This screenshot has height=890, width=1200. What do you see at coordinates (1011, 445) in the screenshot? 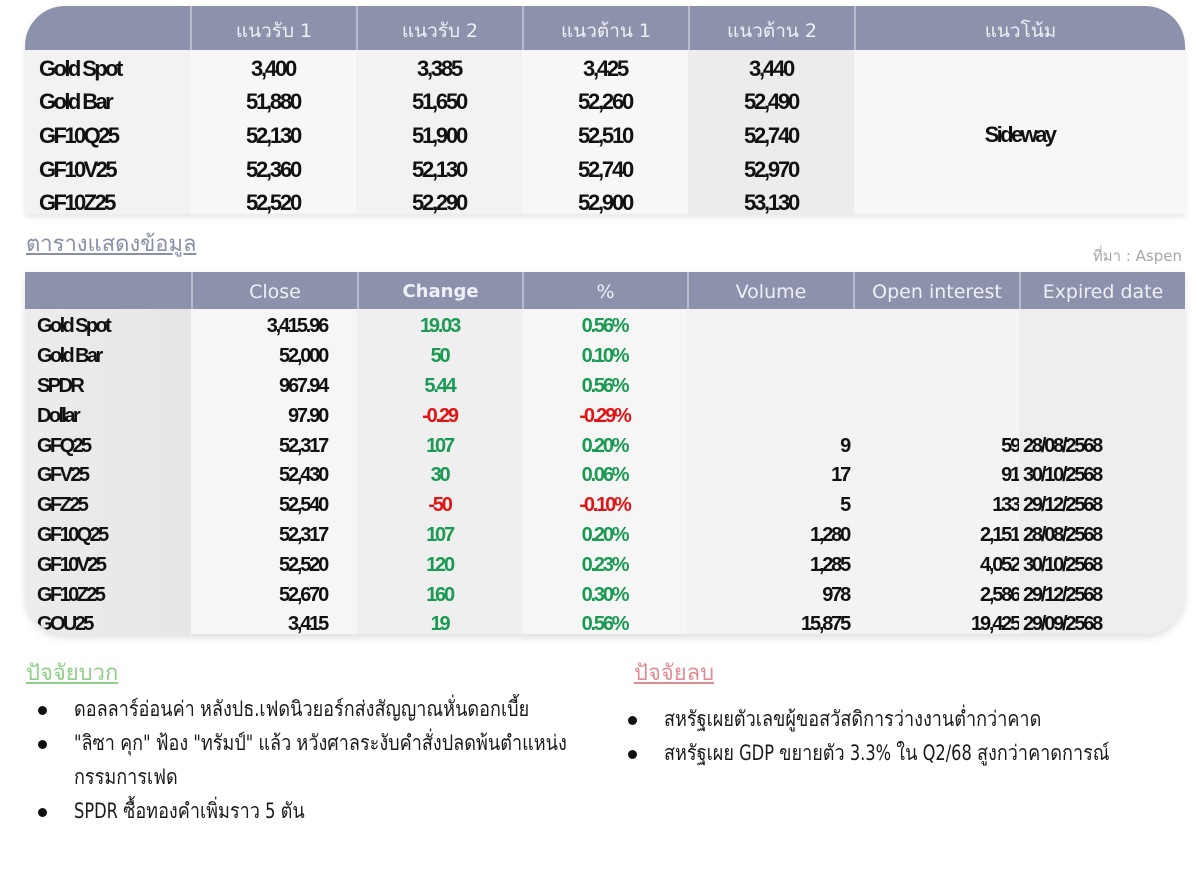
I see `open-interest-value: 59` at bounding box center [1011, 445].